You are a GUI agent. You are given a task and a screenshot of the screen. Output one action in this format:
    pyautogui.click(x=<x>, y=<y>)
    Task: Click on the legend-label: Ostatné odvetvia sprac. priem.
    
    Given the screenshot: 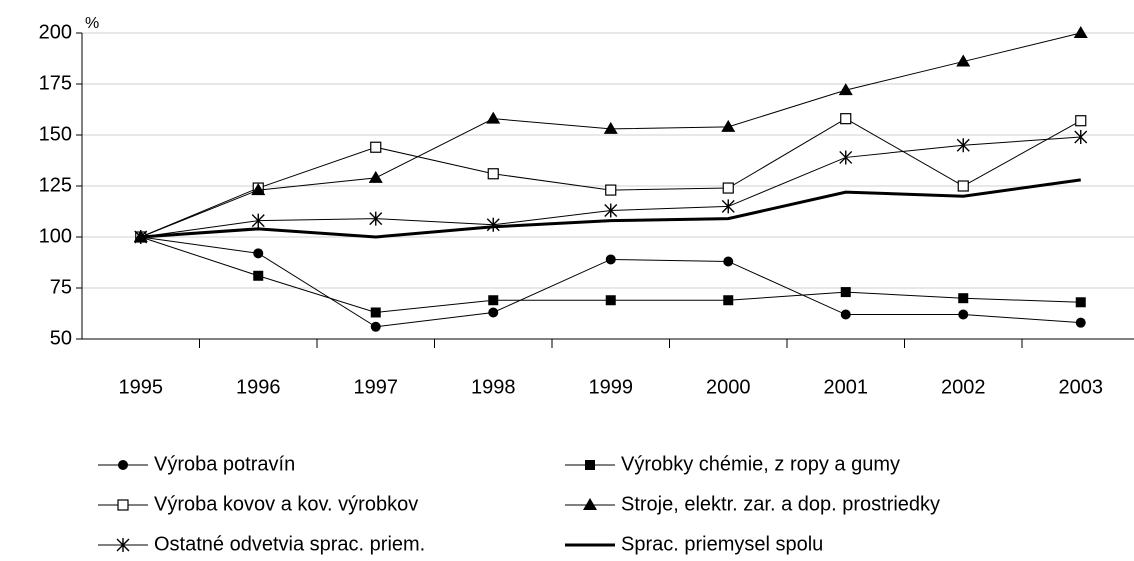 What is the action you would take?
    pyautogui.click(x=289, y=544)
    